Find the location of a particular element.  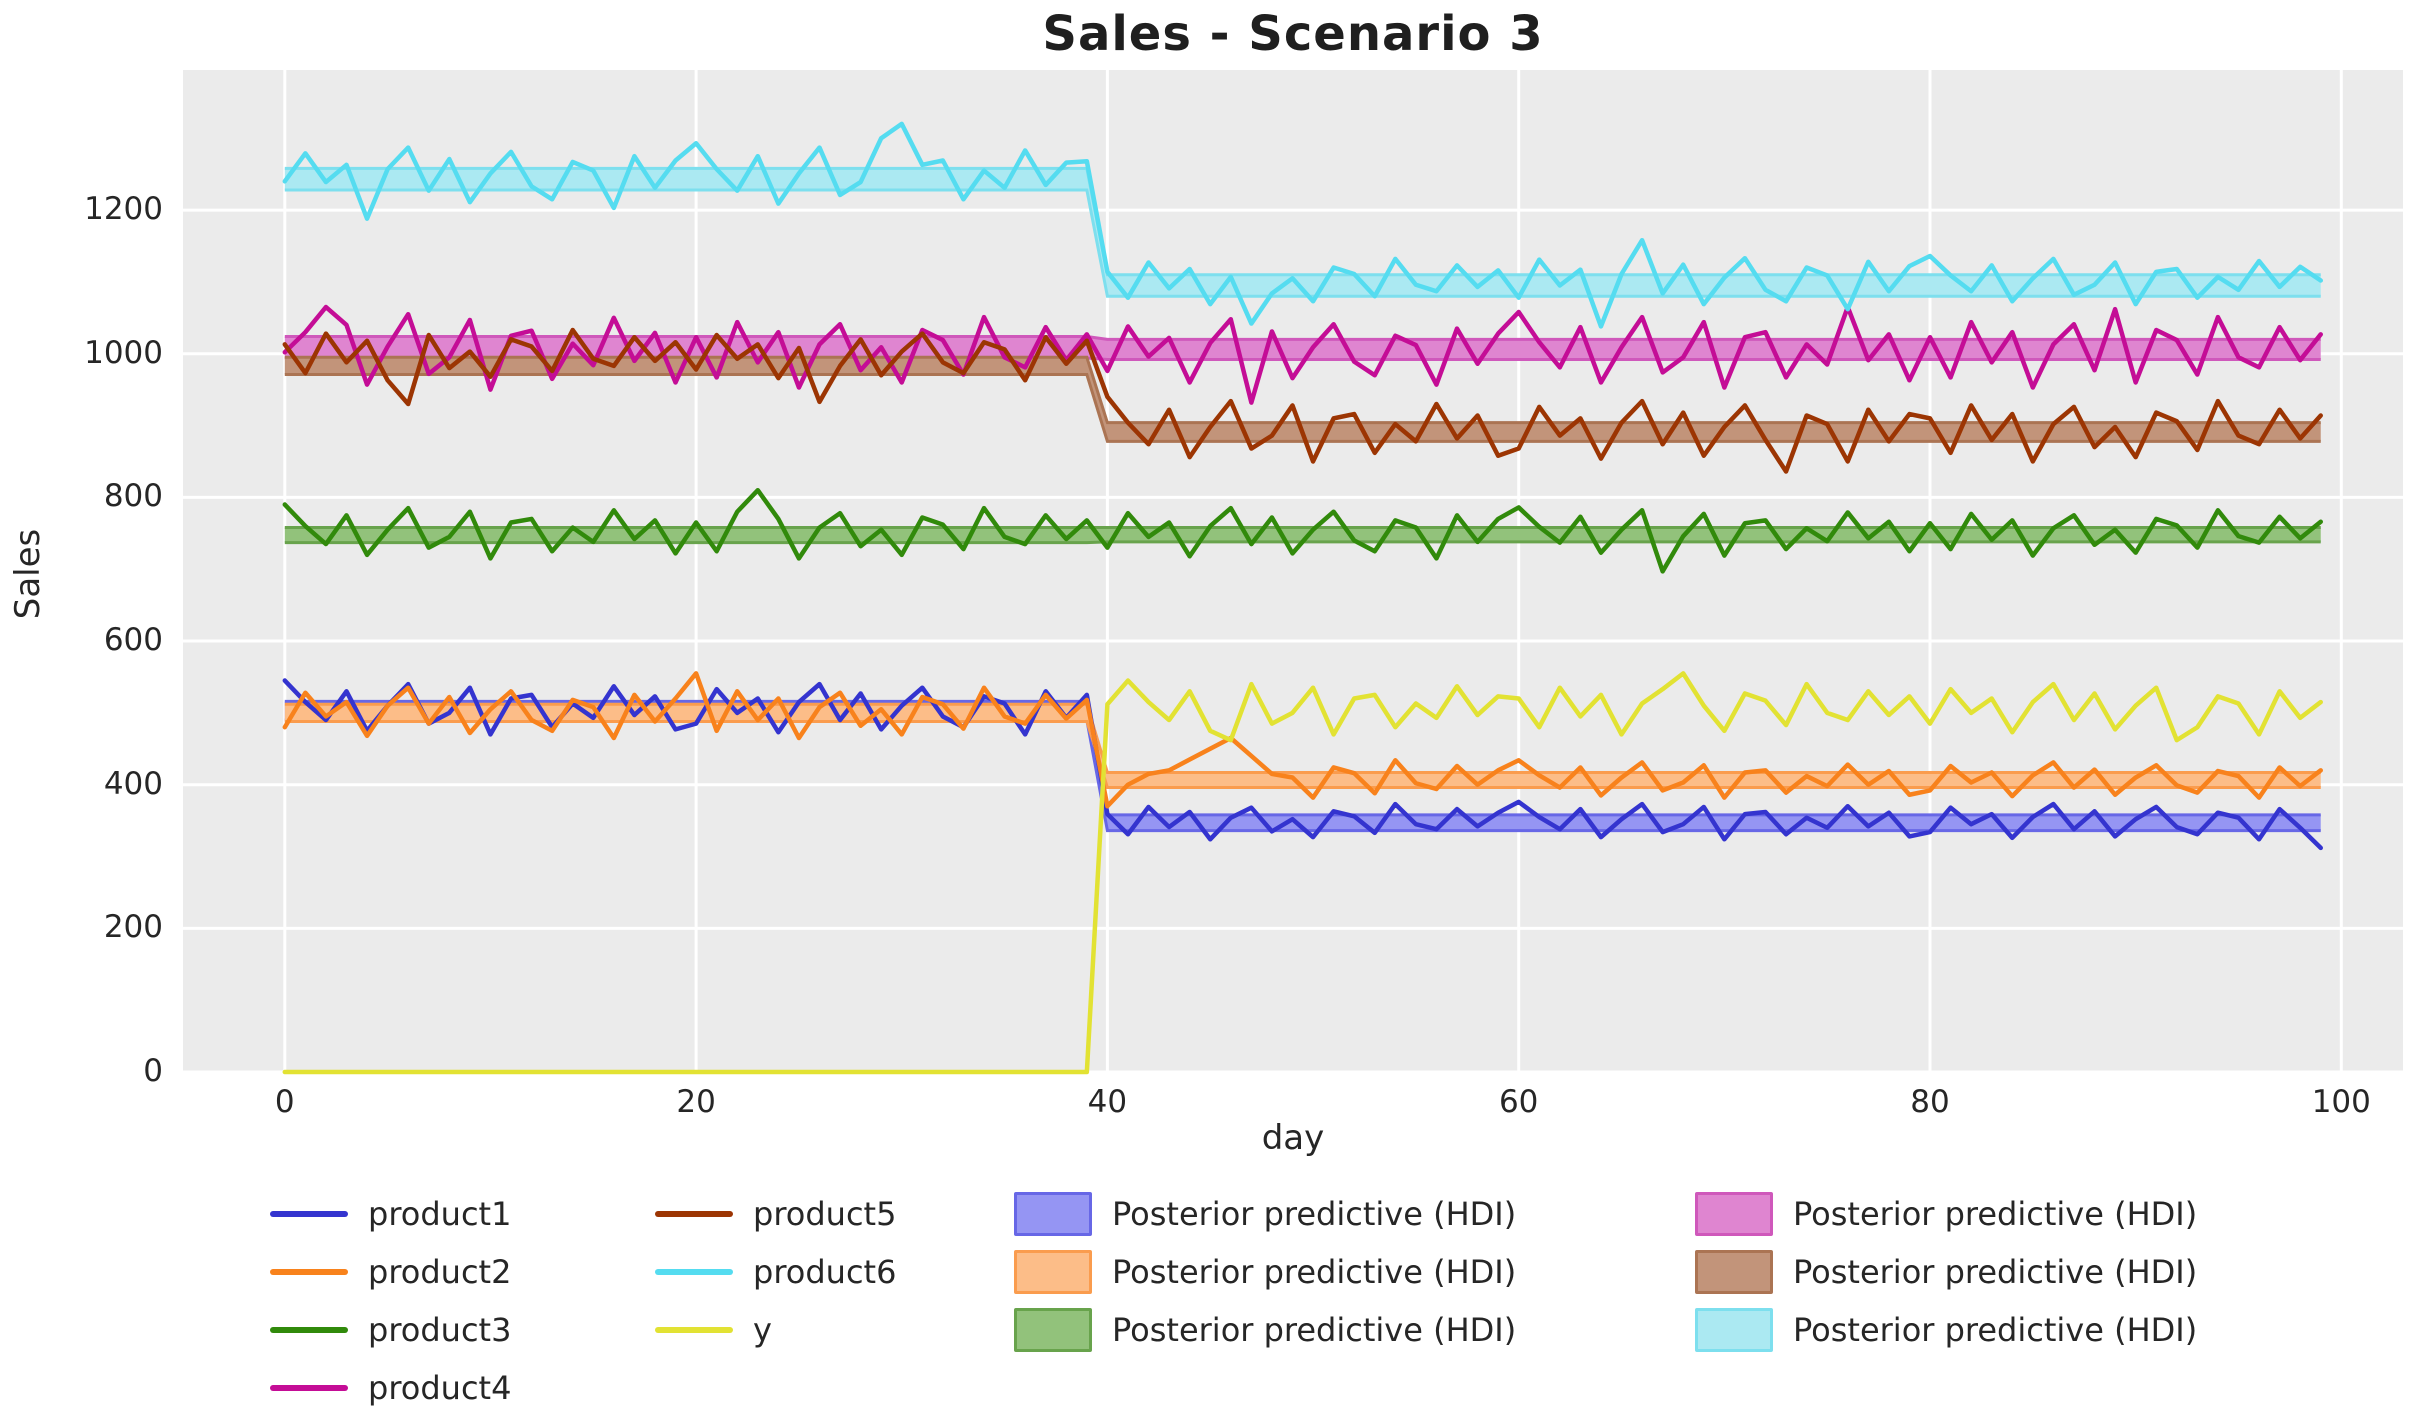

legend-line-swatch-product5 is located at coordinates (694, 1214).